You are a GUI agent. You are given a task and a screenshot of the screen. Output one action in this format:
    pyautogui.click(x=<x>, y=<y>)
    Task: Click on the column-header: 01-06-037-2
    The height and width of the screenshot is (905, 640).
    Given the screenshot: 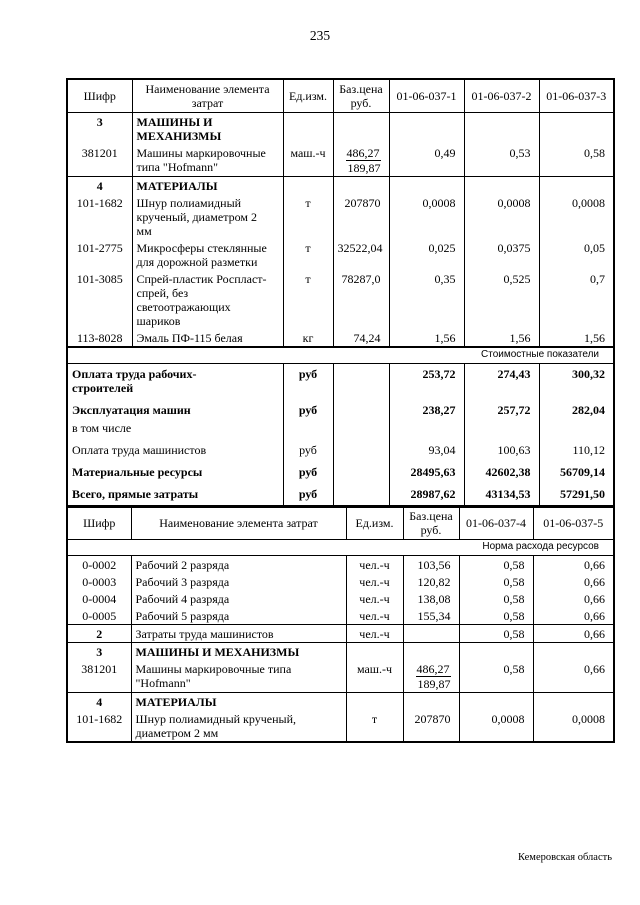 What is the action you would take?
    pyautogui.click(x=501, y=95)
    